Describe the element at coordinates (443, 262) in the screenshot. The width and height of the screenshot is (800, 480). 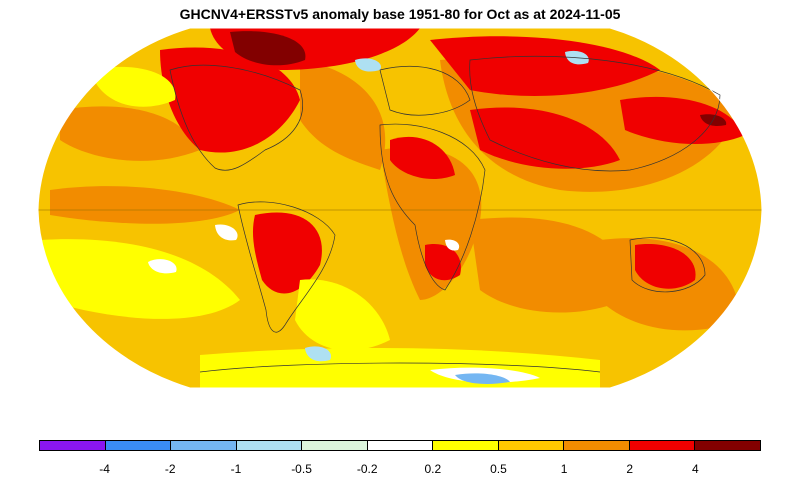
I see `region-southern-africa-hot` at that location.